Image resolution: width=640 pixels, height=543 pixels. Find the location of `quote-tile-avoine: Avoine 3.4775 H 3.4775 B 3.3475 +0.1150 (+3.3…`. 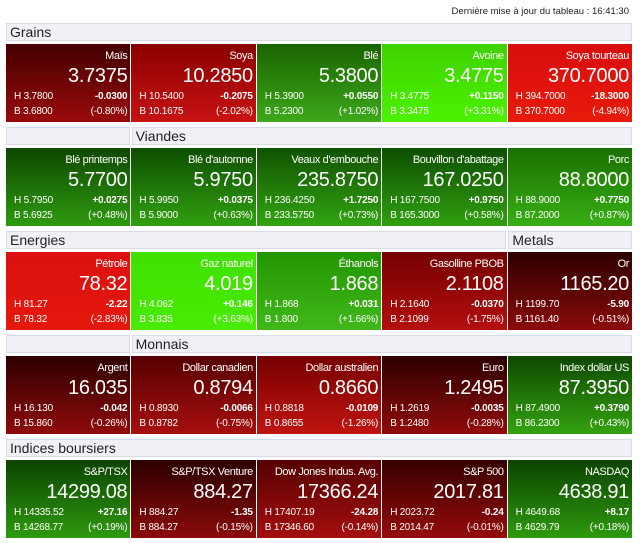

quote-tile-avoine: Avoine 3.4775 H 3.4775 B 3.3475 +0.1150 (+3.3… is located at coordinates (444, 83).